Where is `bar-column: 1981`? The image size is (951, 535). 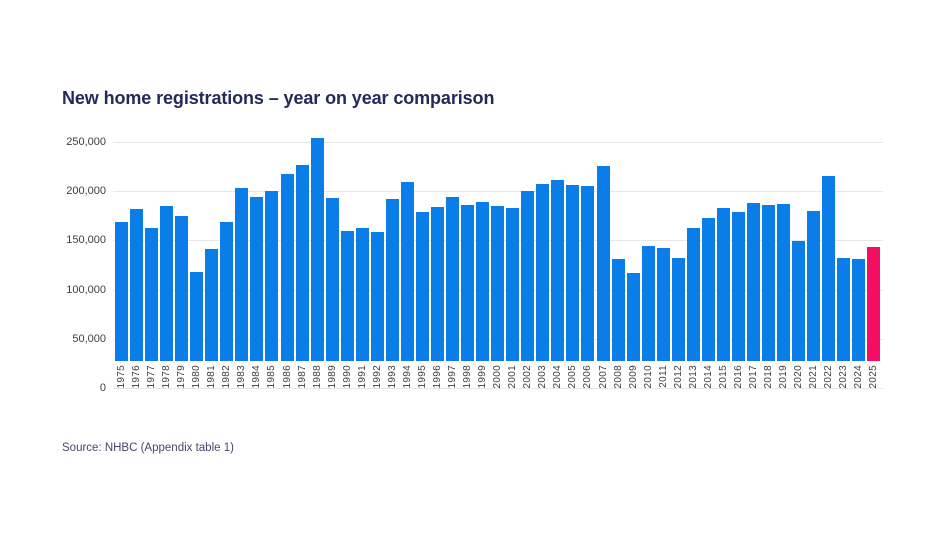
bar-column: 1981 is located at coordinates (212, 251).